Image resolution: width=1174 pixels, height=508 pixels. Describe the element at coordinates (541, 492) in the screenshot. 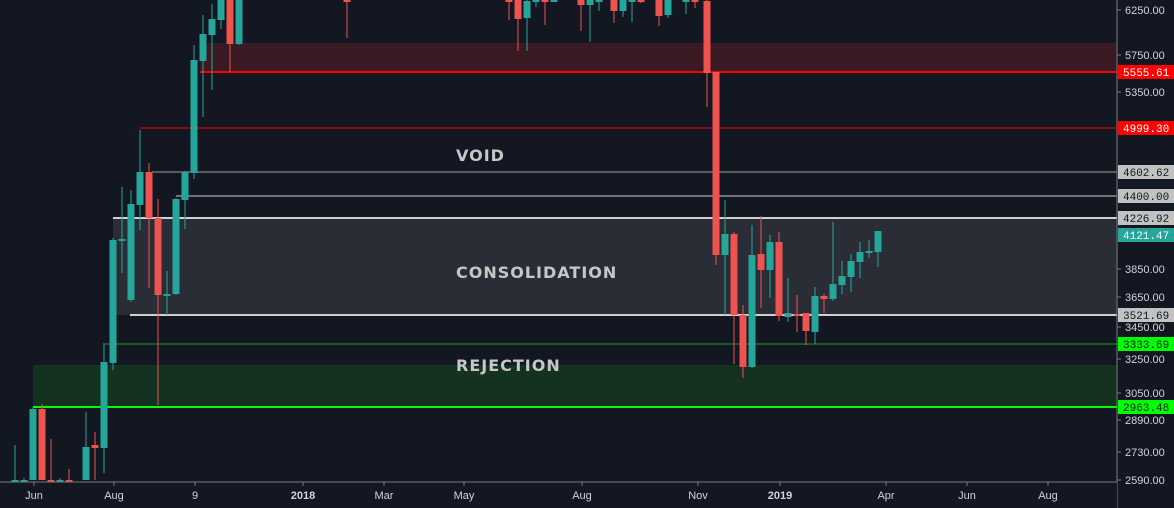

I see `time-axis: Jun Aug 9 2018 Mar May Aug Nov 2019 Apr Jun Aug` at that location.